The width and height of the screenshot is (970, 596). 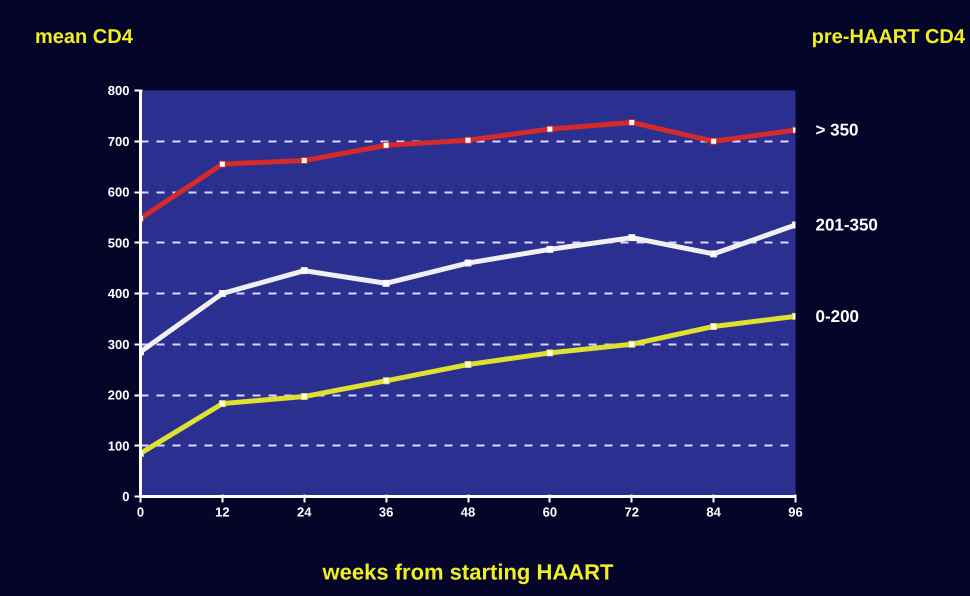 What do you see at coordinates (119, 446) in the screenshot?
I see `y-tick-label: 100` at bounding box center [119, 446].